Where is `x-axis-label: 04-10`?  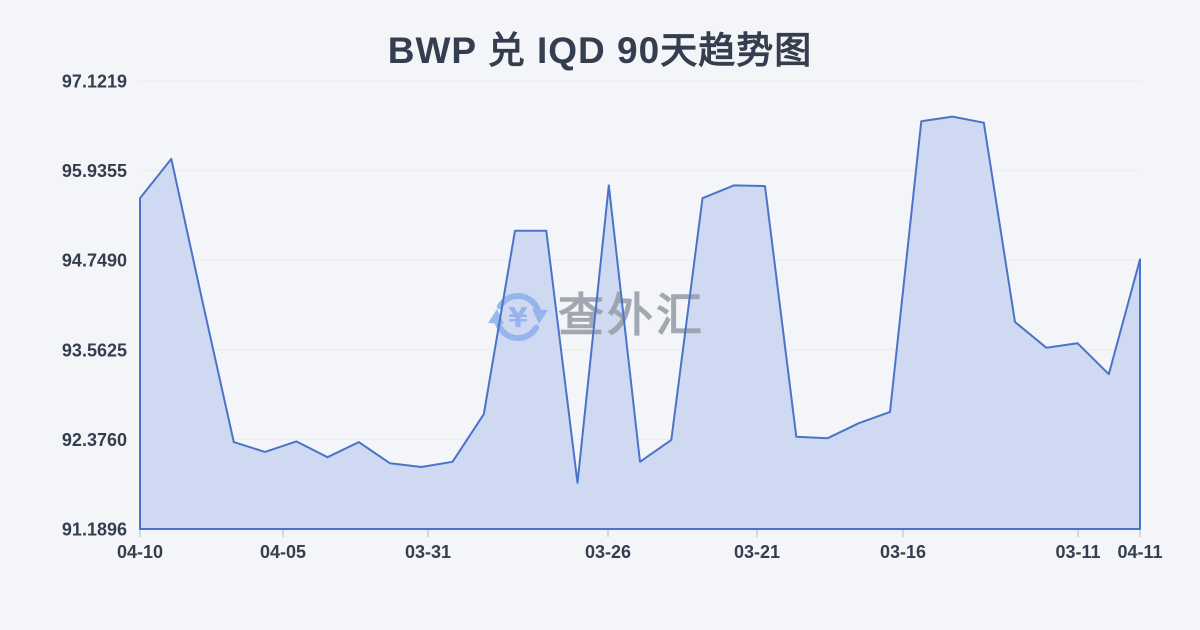 x-axis-label: 04-10 is located at coordinates (140, 552).